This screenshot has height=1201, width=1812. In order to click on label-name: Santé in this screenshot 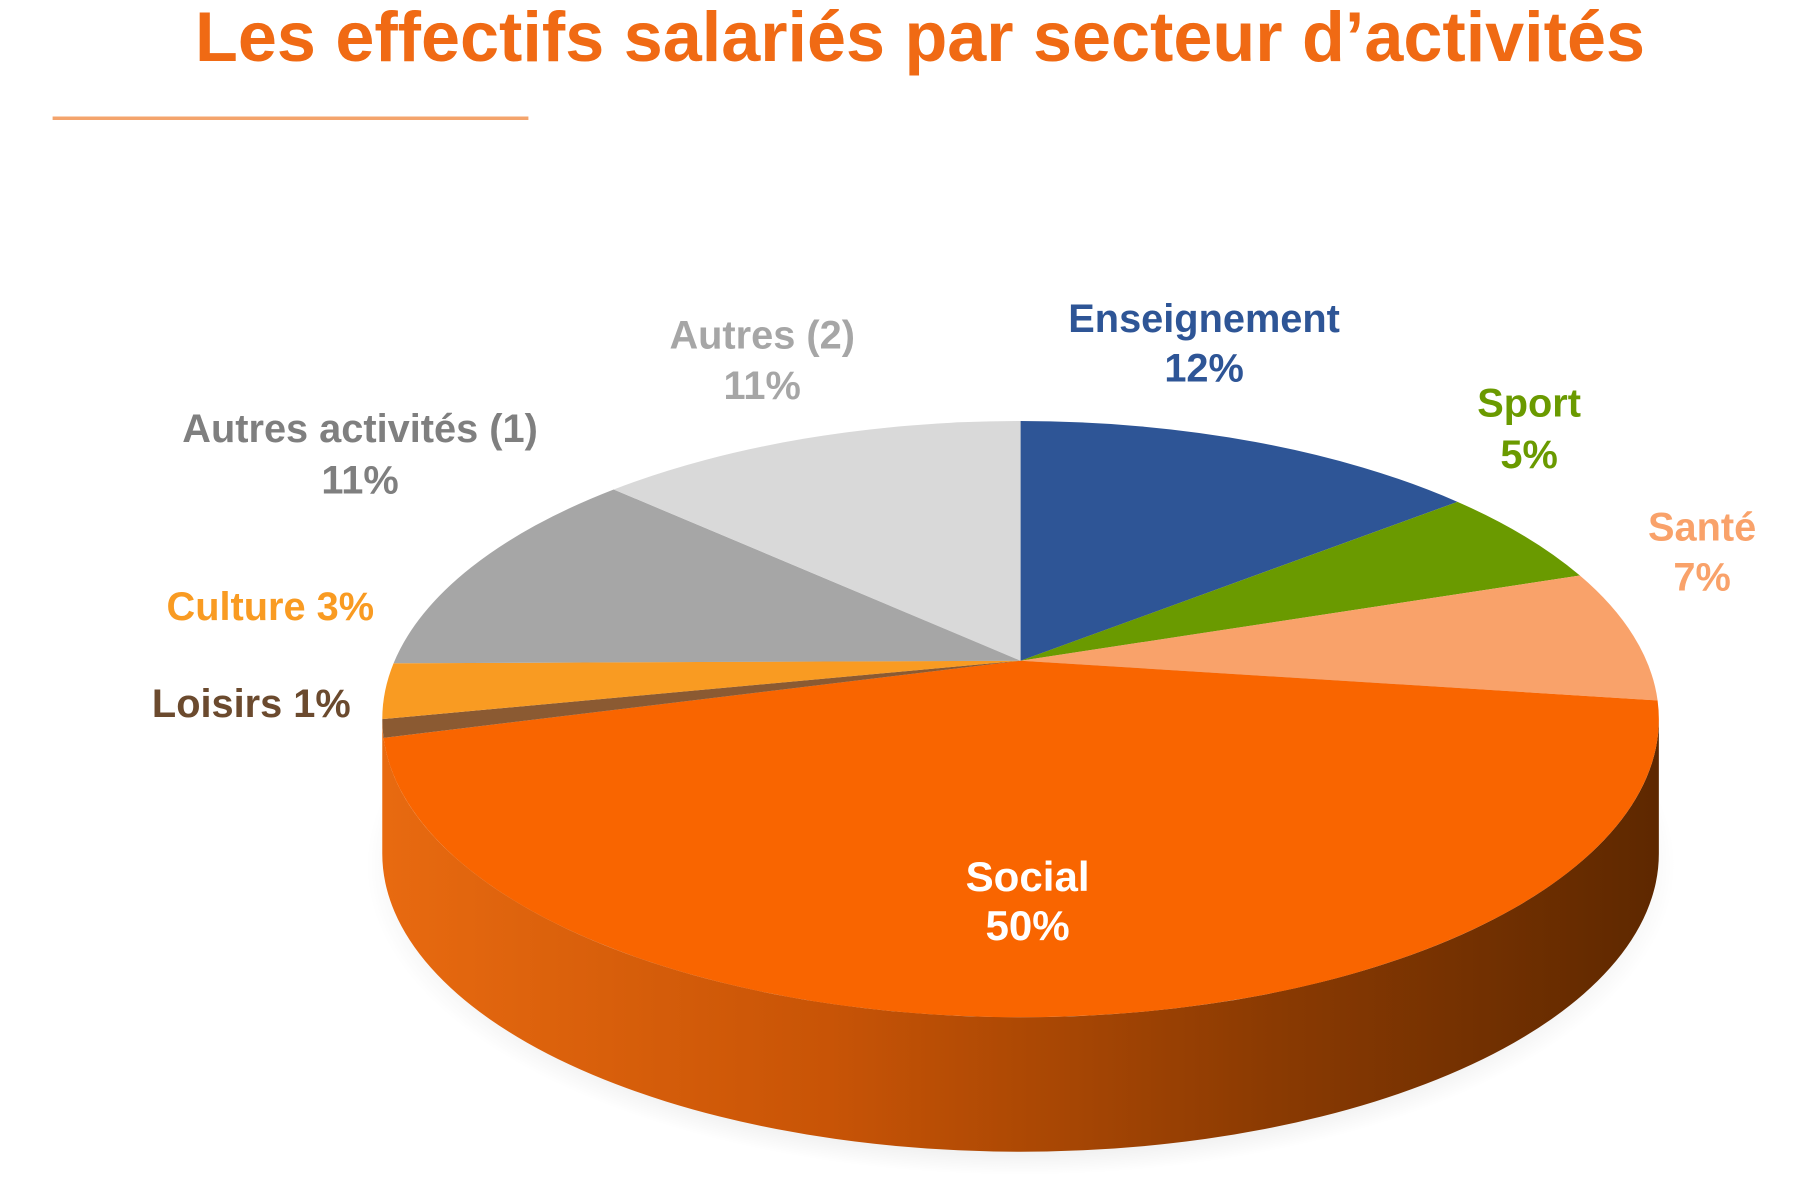, I will do `click(1702, 527)`.